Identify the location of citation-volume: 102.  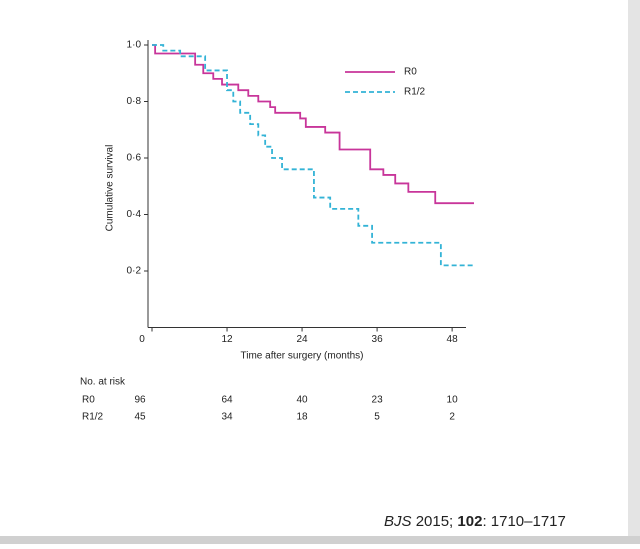
(469, 521).